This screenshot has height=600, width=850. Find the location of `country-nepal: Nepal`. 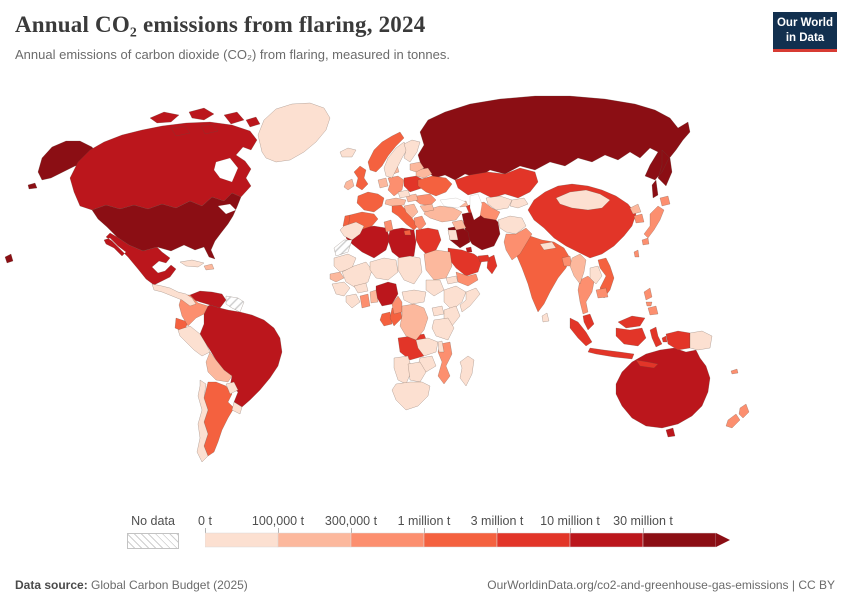

country-nepal: Nepal is located at coordinates (548, 246).